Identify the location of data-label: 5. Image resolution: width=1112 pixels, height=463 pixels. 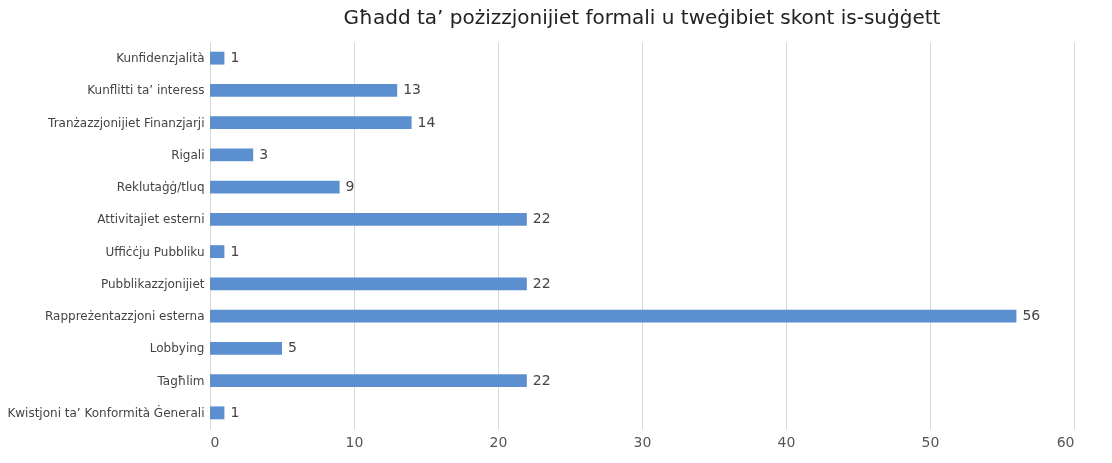
(292, 347).